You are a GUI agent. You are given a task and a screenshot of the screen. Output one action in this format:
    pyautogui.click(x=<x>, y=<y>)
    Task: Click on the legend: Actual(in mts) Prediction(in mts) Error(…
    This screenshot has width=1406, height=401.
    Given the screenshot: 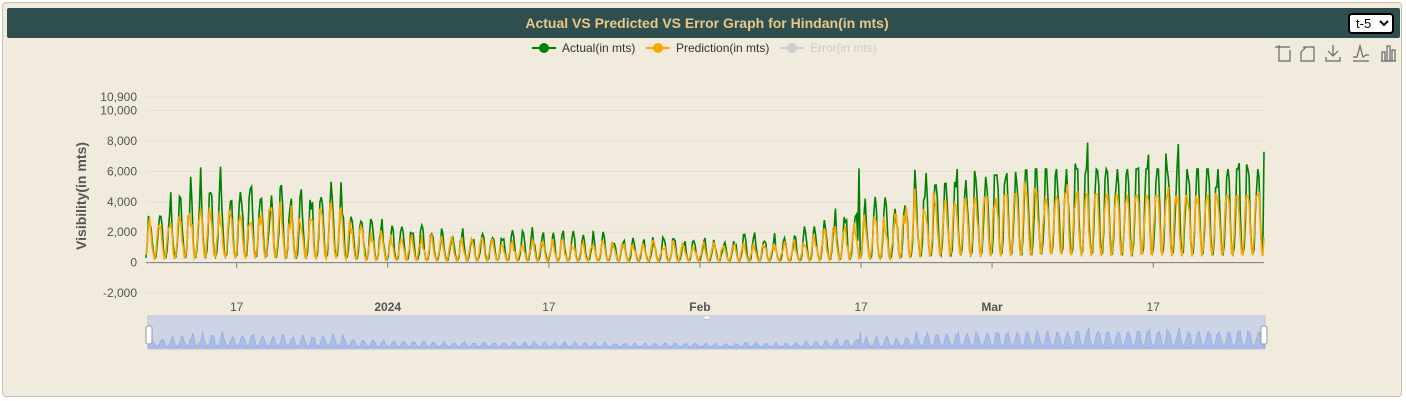 What is the action you would take?
    pyautogui.click(x=704, y=48)
    